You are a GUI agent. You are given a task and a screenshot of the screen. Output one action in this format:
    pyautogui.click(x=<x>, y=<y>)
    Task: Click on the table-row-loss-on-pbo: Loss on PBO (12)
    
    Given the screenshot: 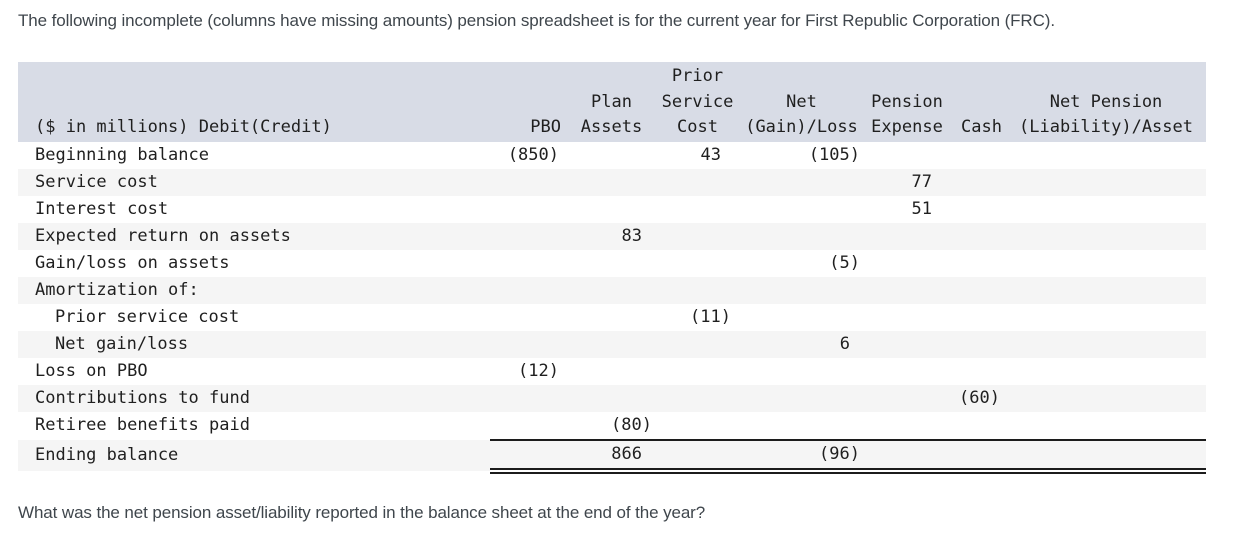 What is the action you would take?
    pyautogui.click(x=612, y=371)
    